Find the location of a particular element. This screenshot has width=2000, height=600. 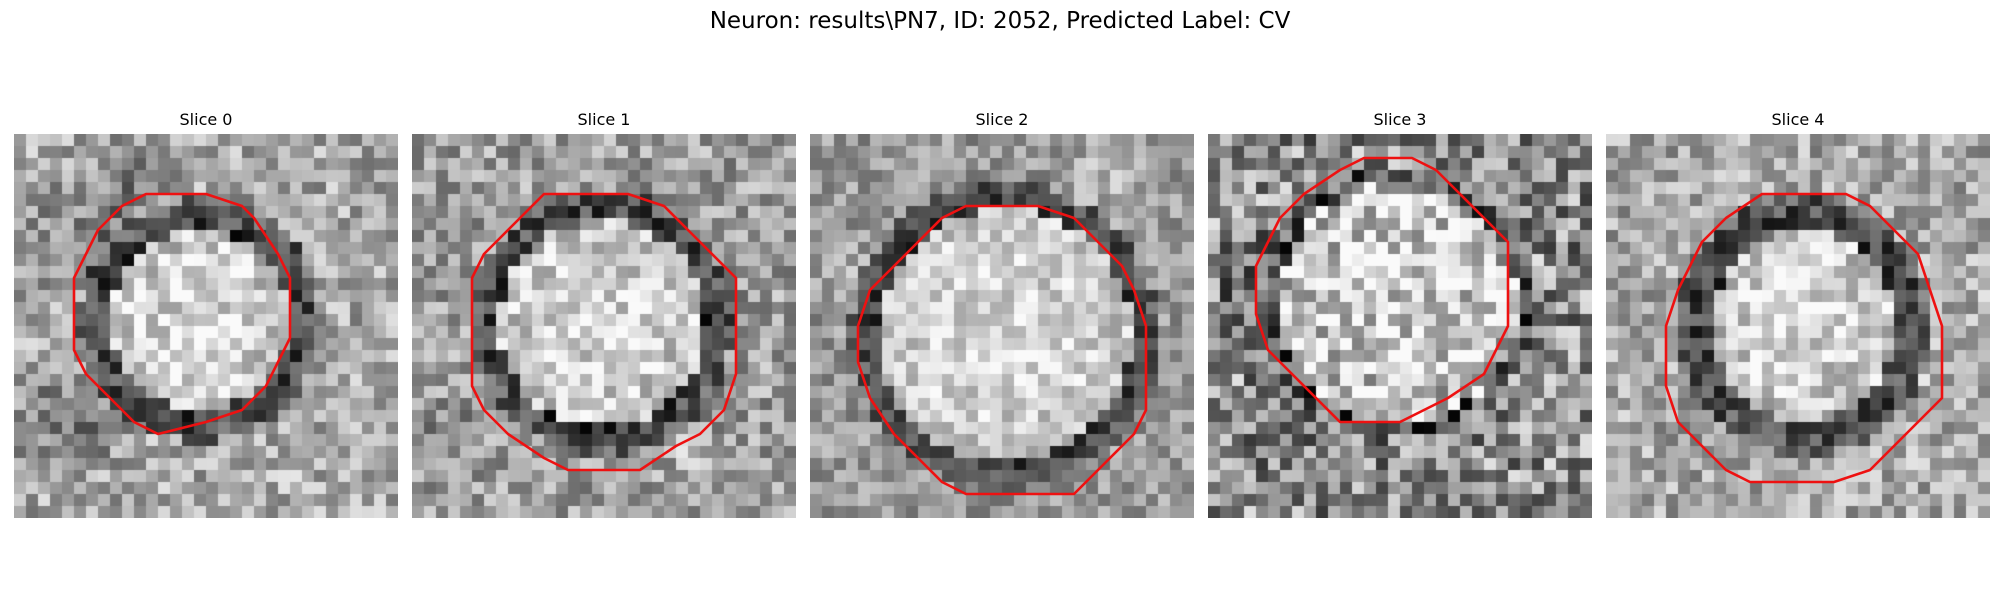

slice-title-4: Slice 4 is located at coordinates (1798, 119).